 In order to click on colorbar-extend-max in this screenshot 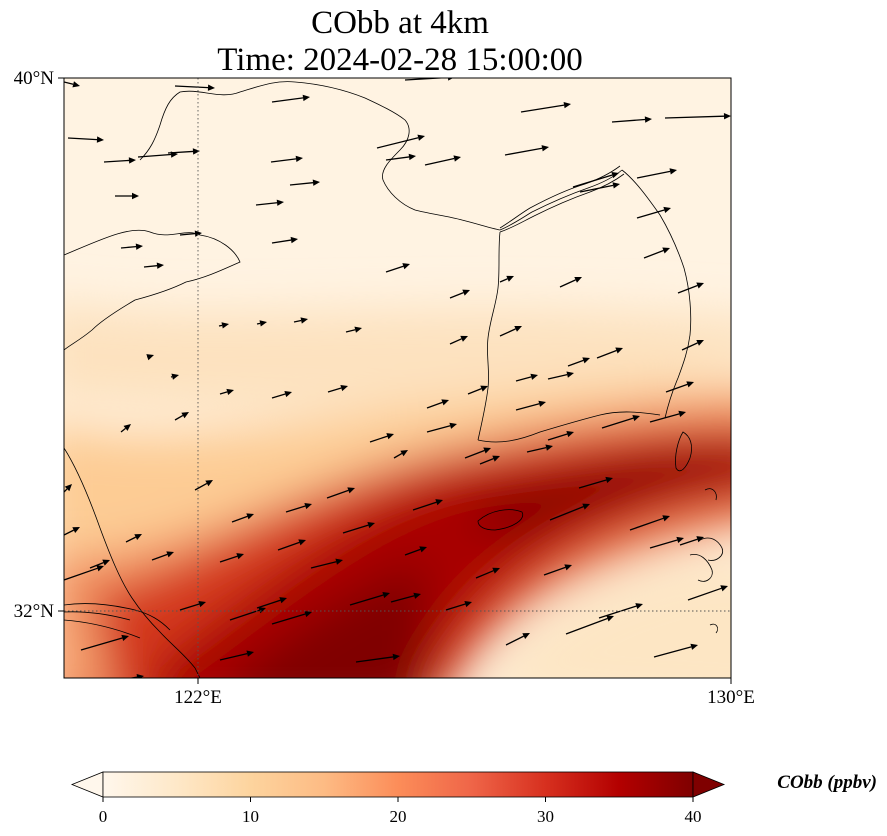, I will do `click(709, 784)`.